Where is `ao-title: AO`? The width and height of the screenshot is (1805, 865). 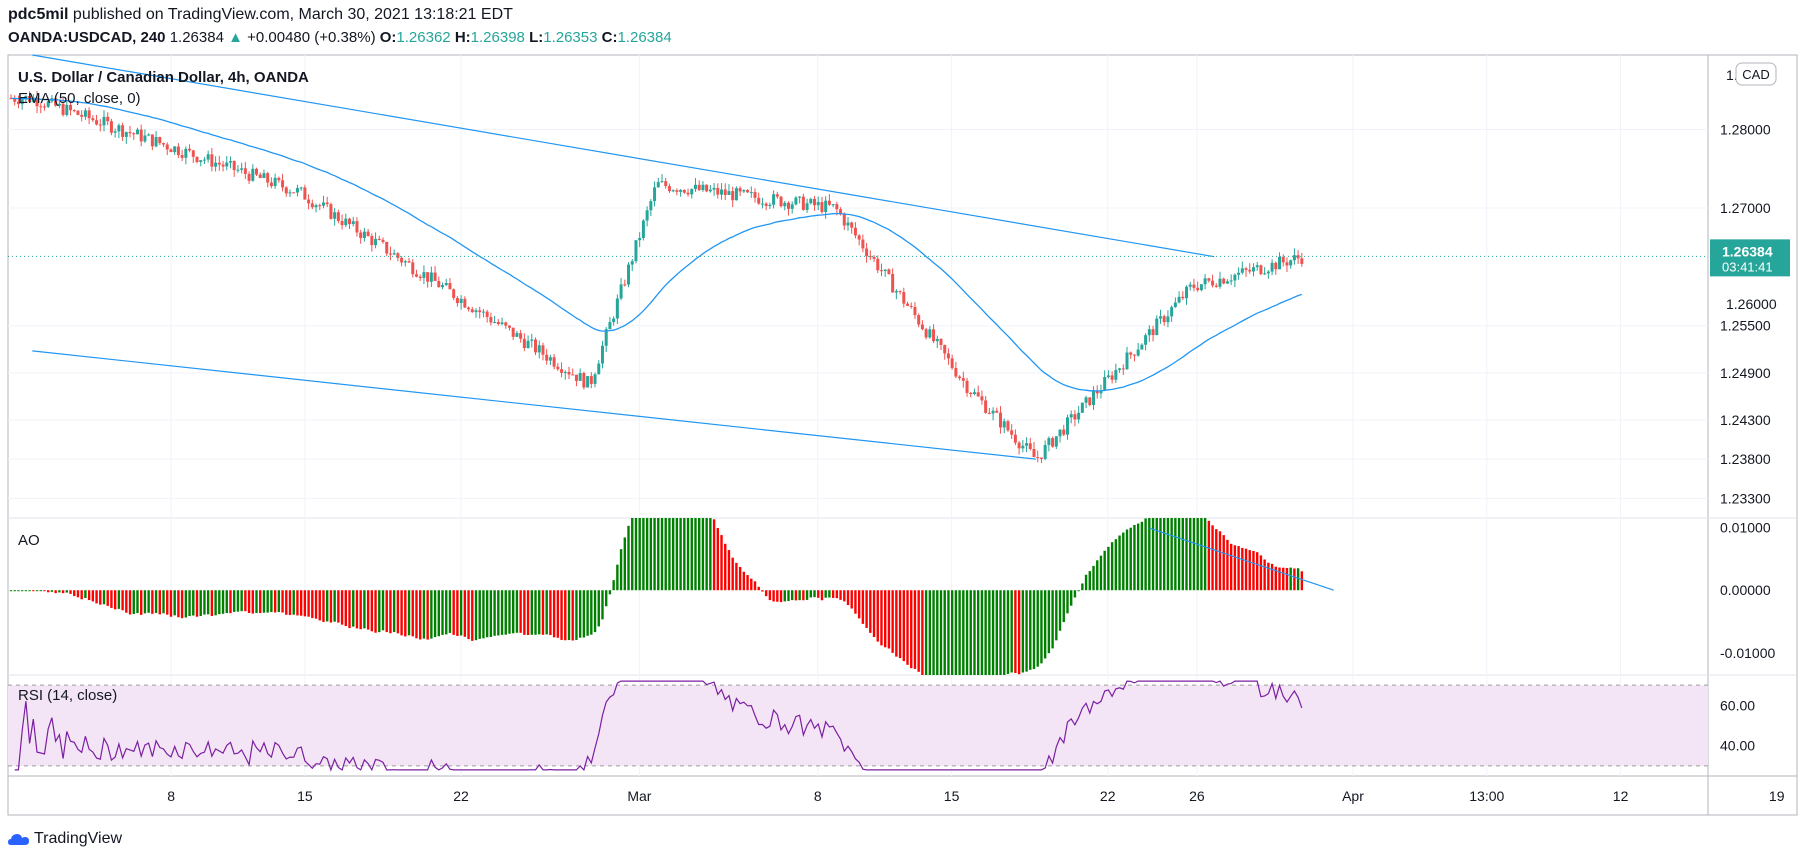
ao-title: AO is located at coordinates (29, 540).